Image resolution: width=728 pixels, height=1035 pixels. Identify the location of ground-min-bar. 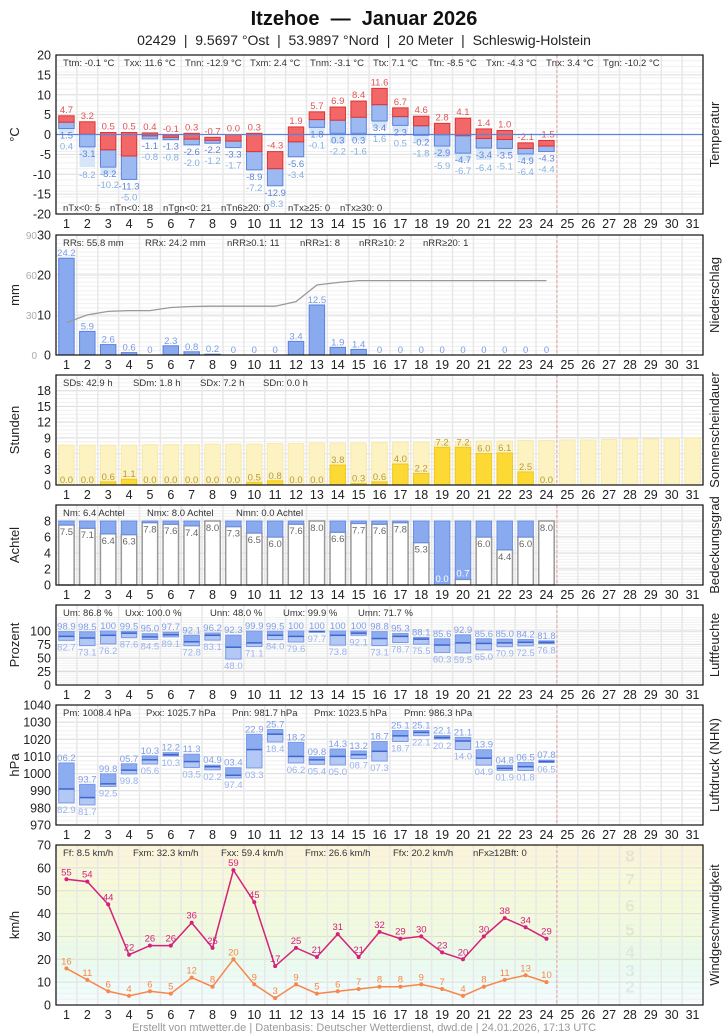
(525, 156).